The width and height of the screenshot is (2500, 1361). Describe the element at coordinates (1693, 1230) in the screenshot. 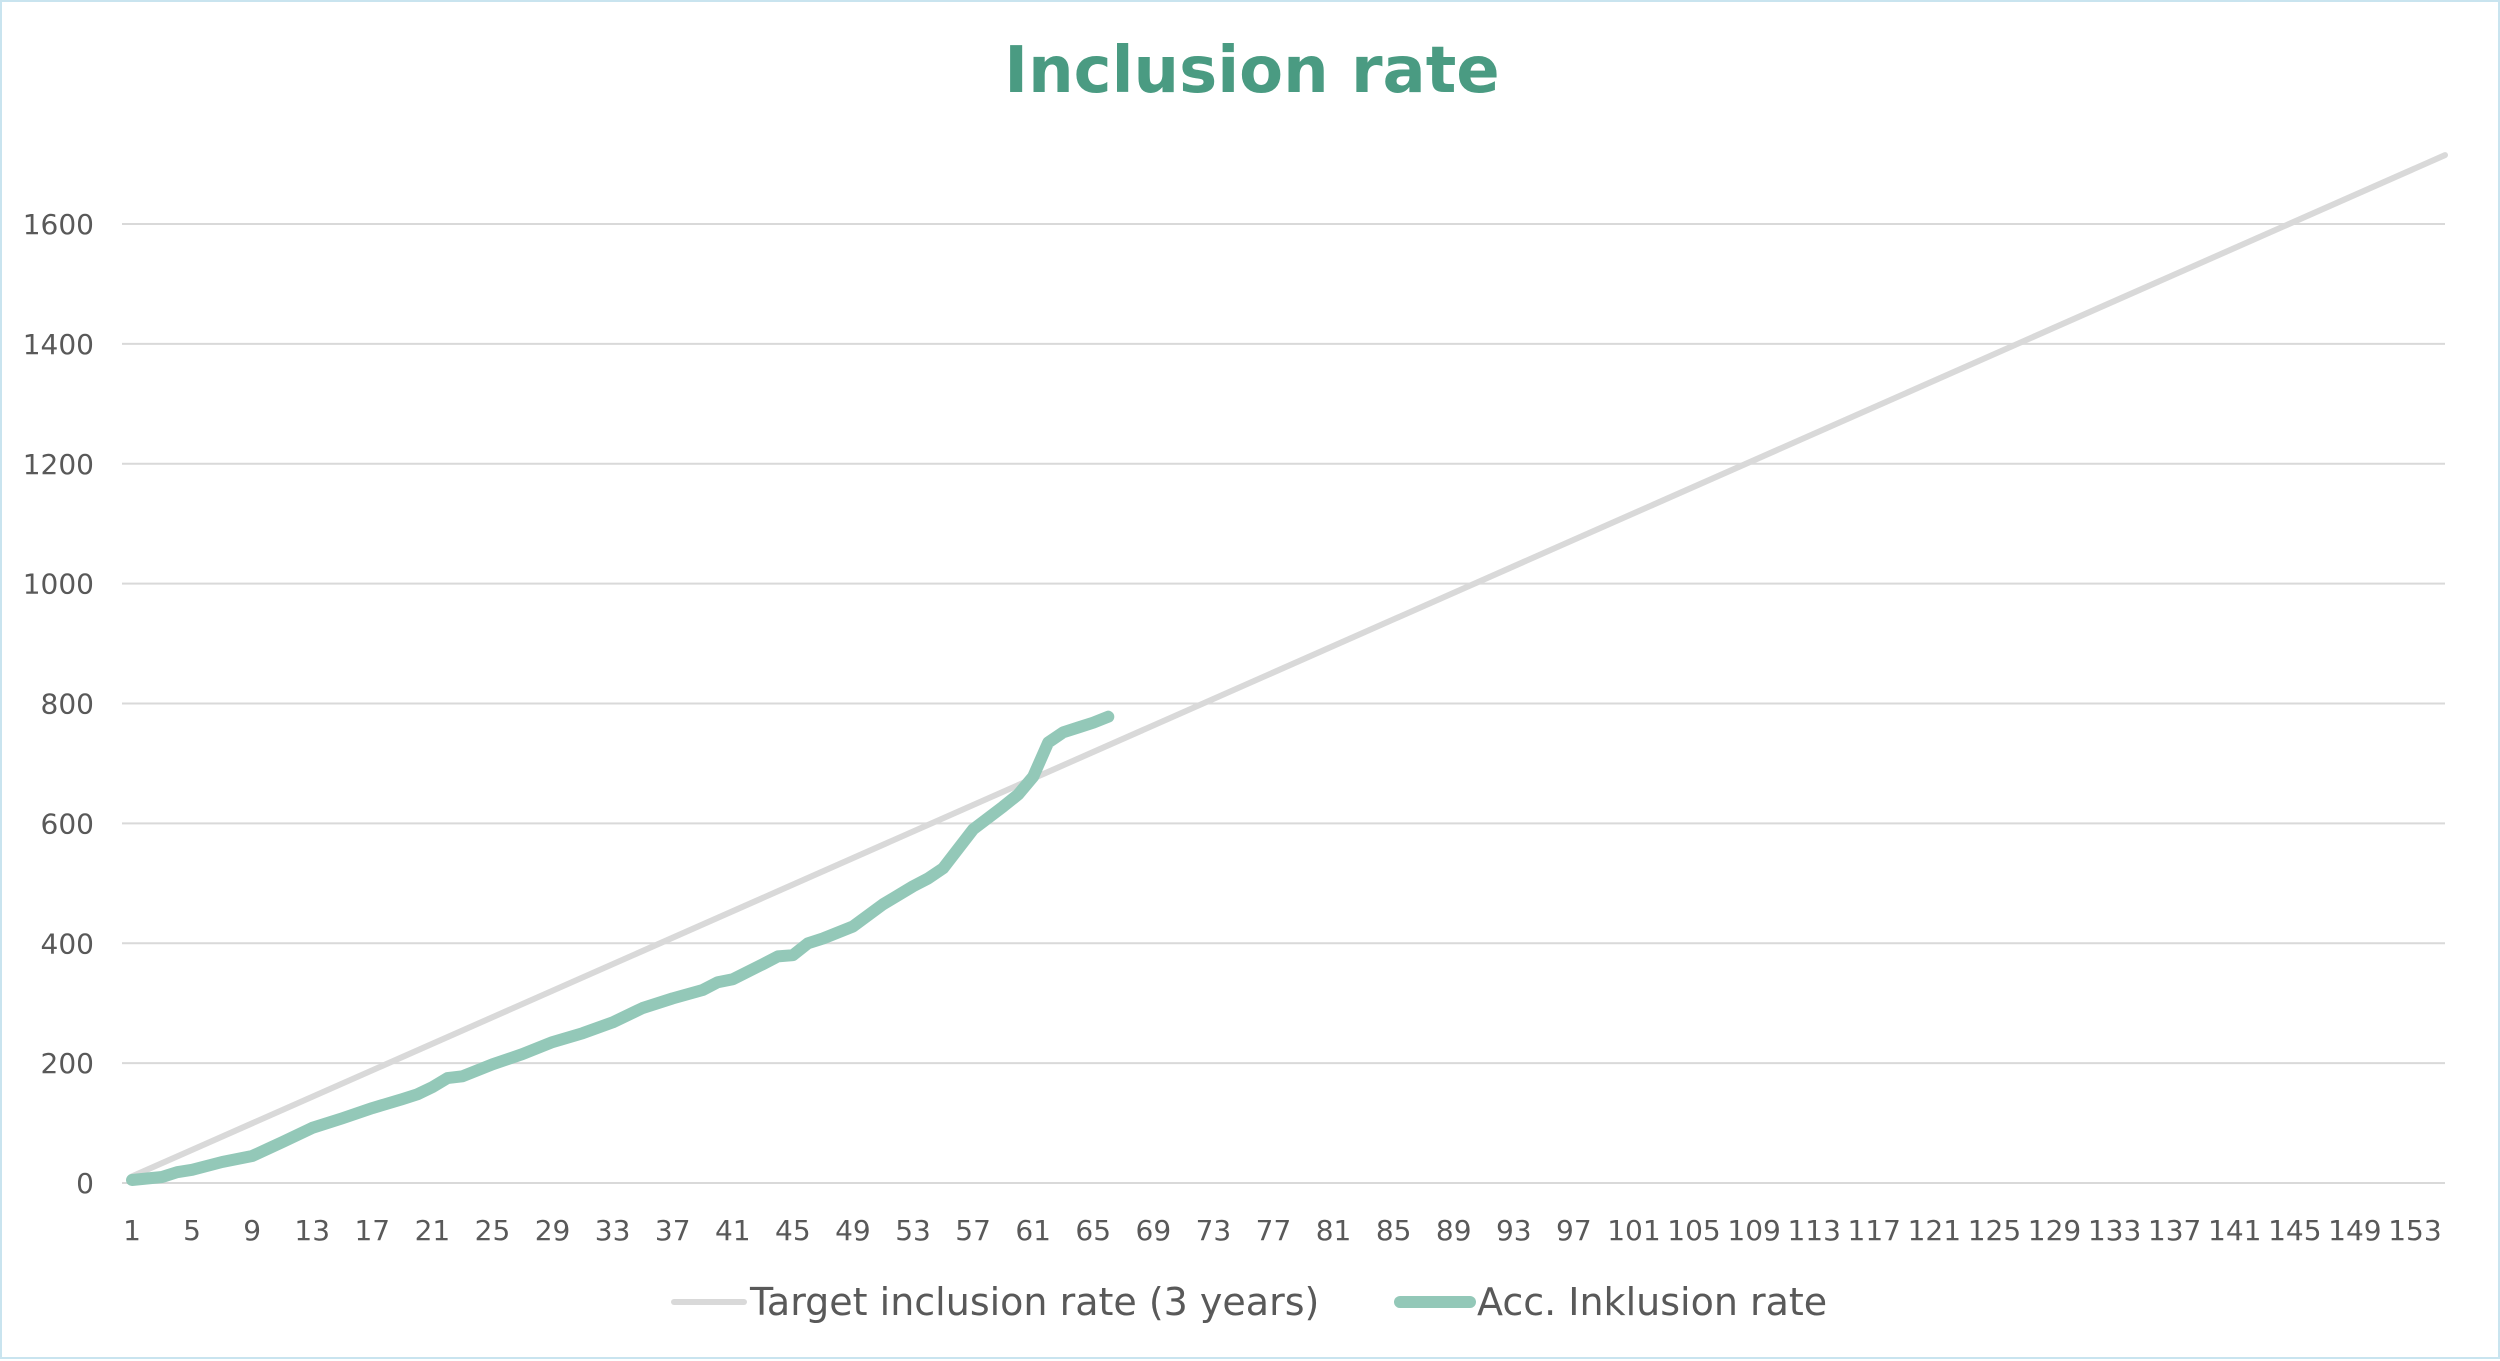

I see `x-tick-label: 105` at that location.